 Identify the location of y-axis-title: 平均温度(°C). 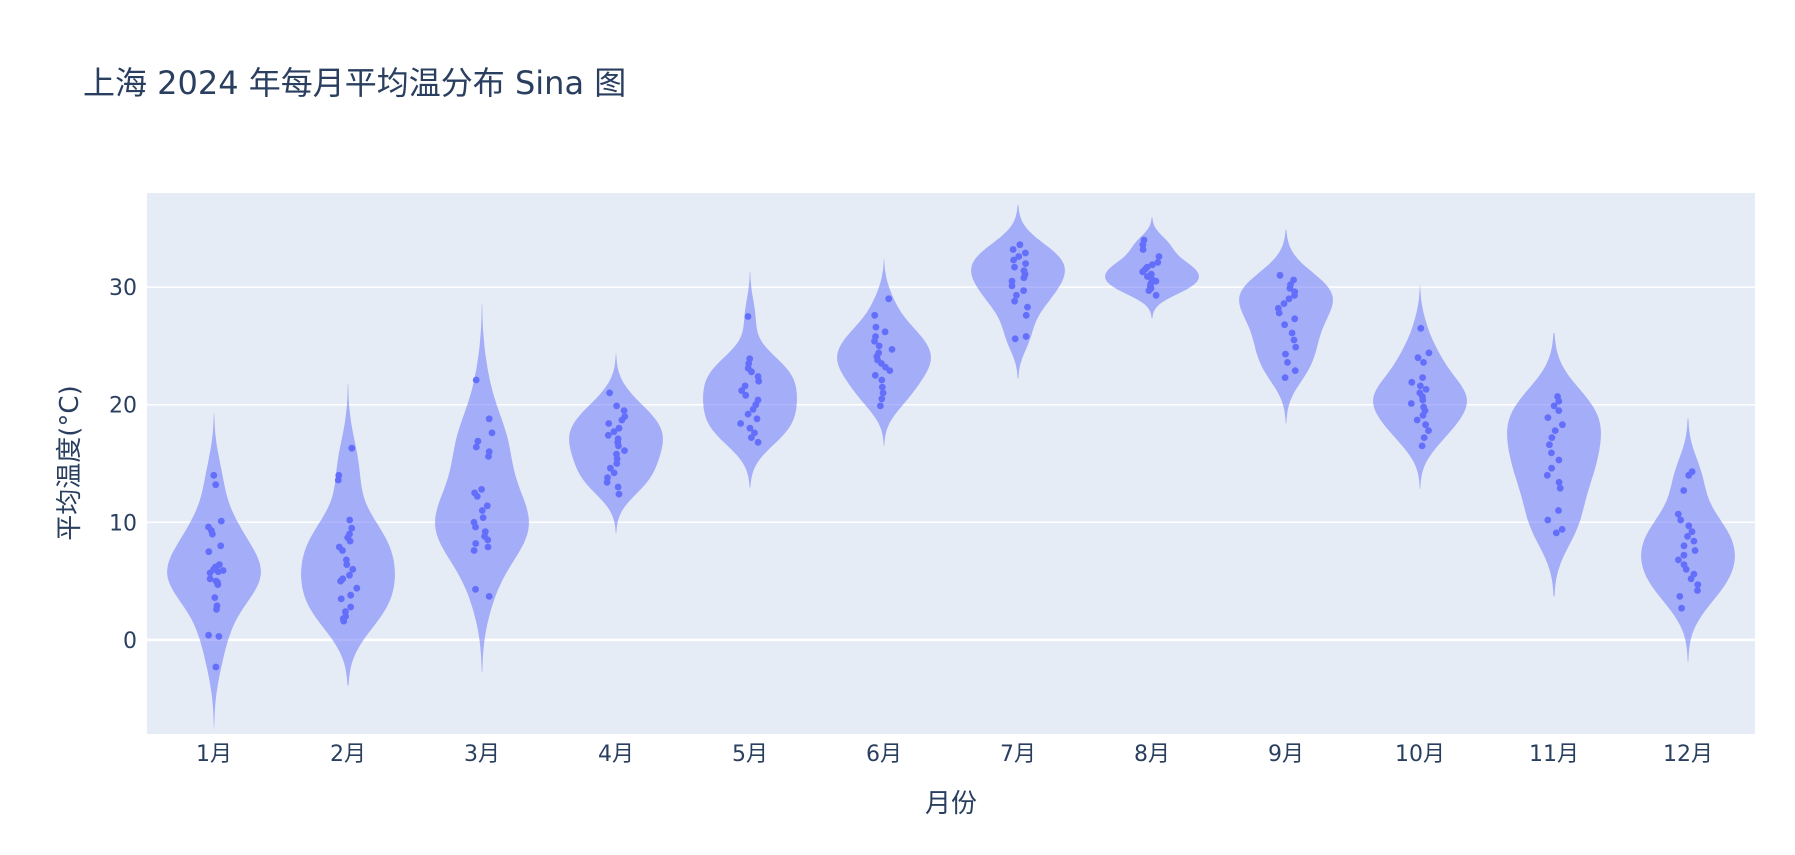
(70, 462).